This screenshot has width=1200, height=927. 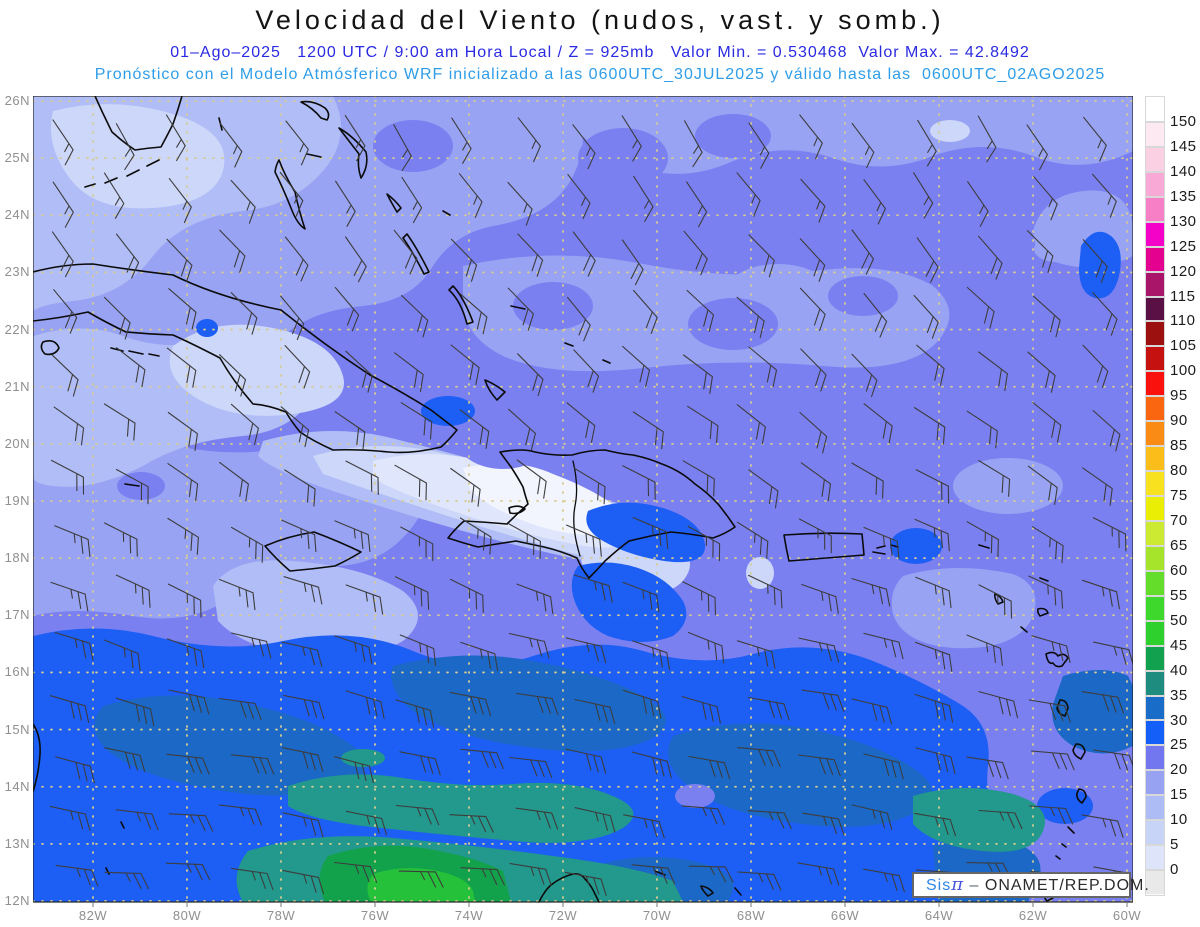 What do you see at coordinates (1179, 496) in the screenshot?
I see `colorbar-tick-label: 75` at bounding box center [1179, 496].